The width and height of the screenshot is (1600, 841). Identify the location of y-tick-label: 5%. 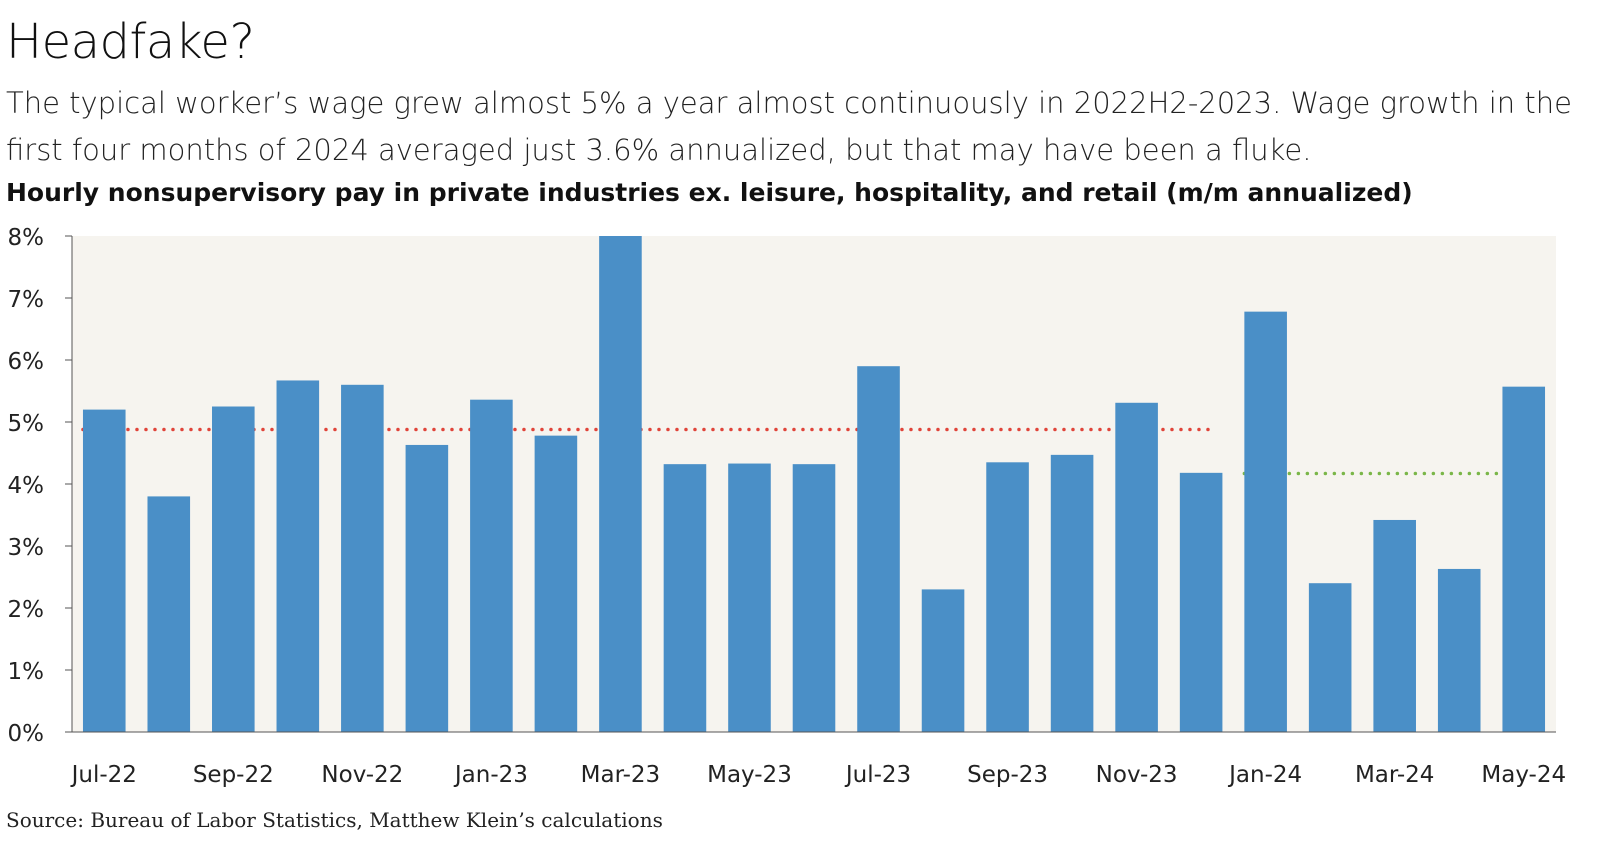
(26, 424).